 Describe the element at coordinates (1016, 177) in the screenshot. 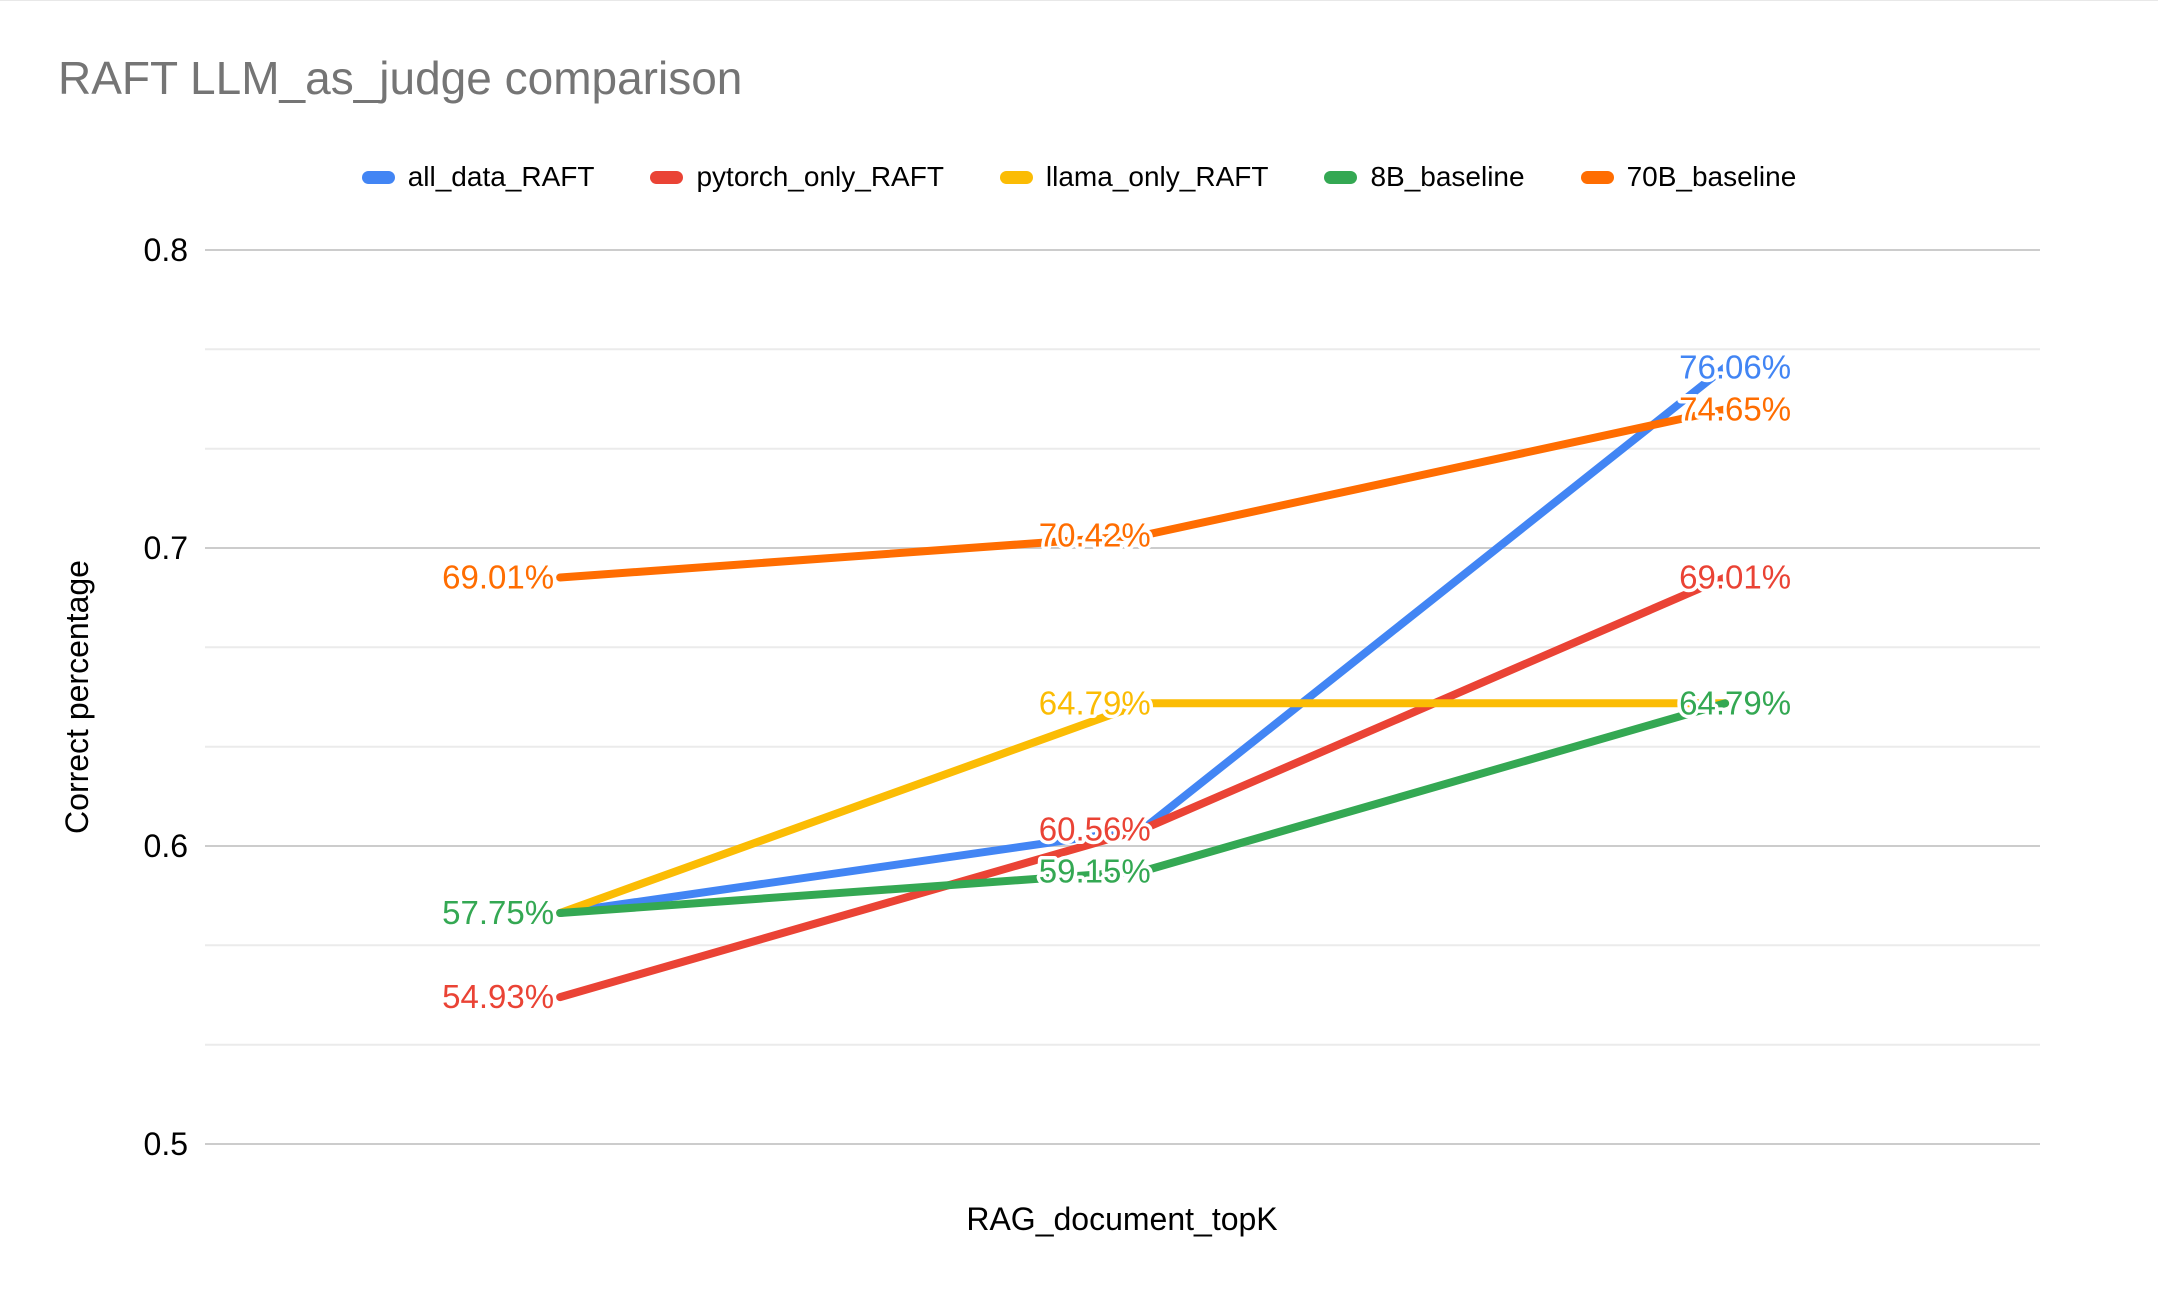

I see `legend-swatch-llama_only_RAFT` at that location.